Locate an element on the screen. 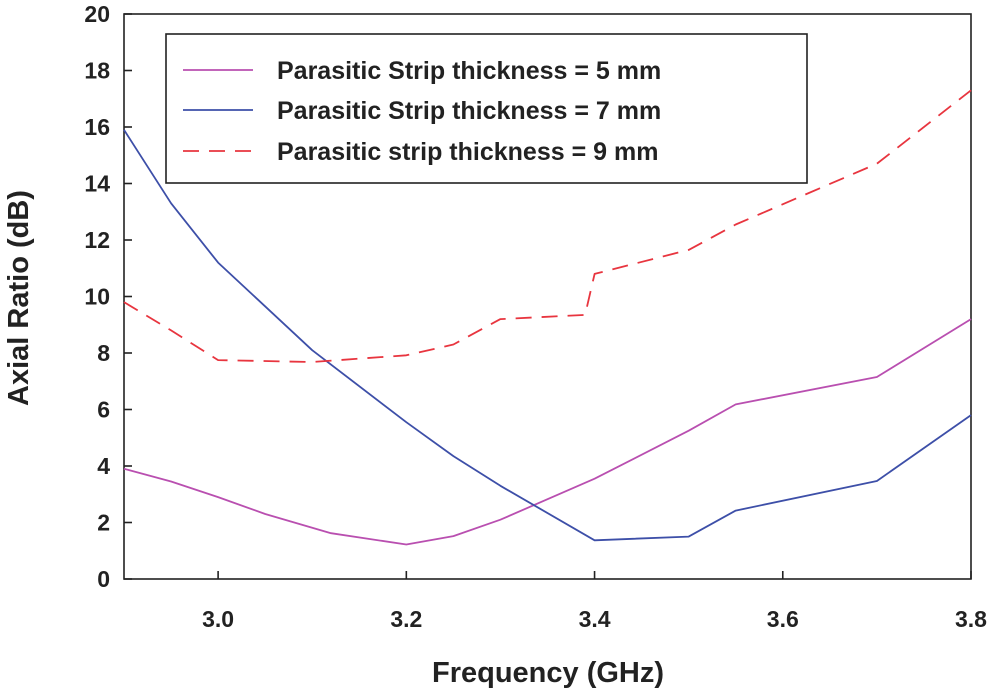 Image resolution: width=994 pixels, height=695 pixels. y-tick-label: 10 is located at coordinates (97, 297).